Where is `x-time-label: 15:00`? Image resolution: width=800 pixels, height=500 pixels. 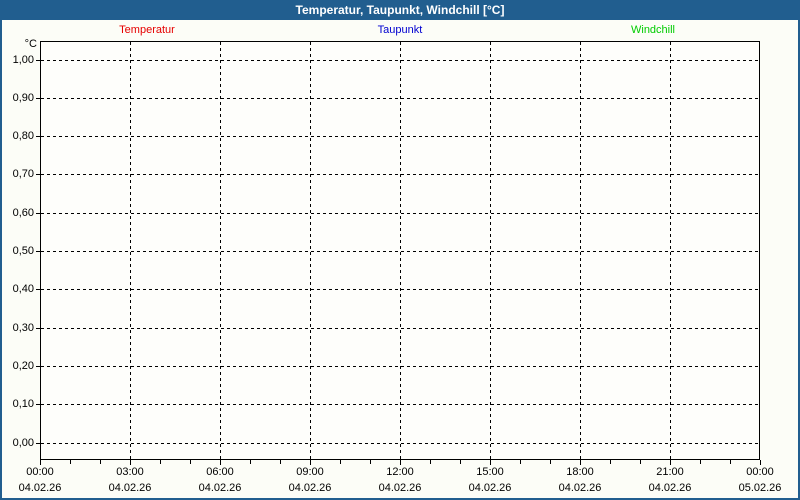
x-time-label: 15:00 is located at coordinates (490, 472).